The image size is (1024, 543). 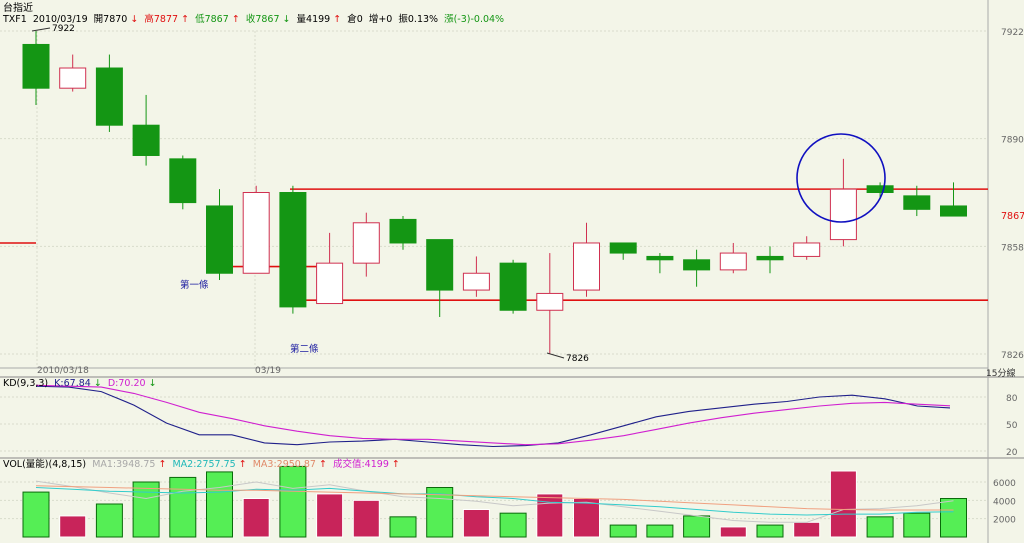 I want to click on d-value: D:70.20, so click(x=127, y=383).